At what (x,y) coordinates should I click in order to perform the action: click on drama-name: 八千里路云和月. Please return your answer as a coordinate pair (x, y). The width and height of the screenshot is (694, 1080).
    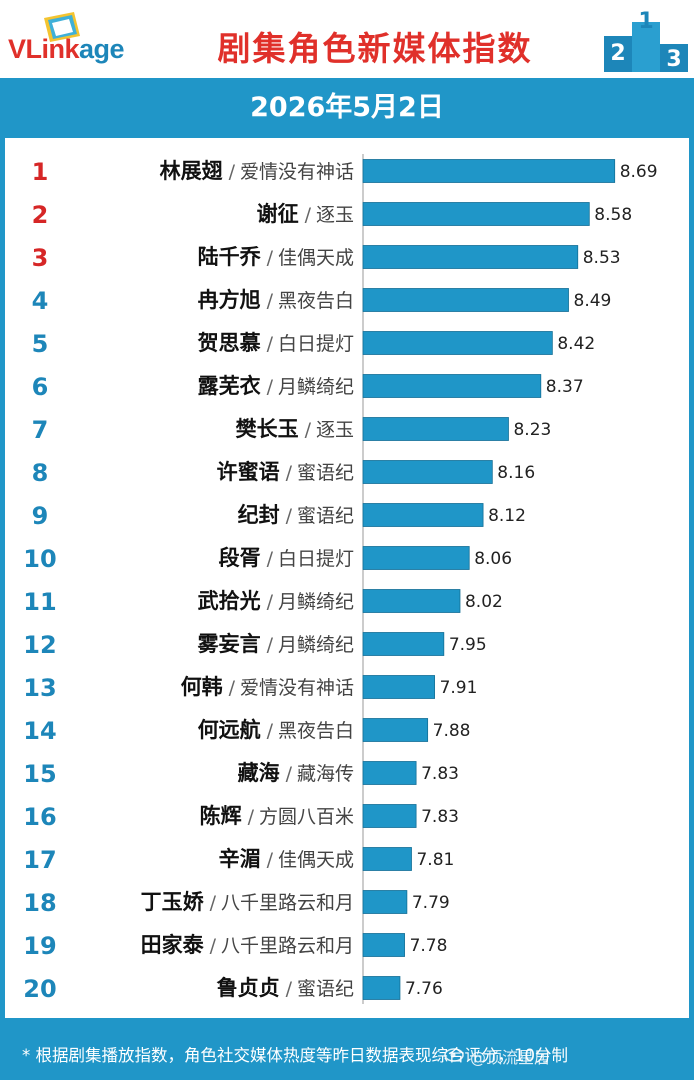
    Looking at the image, I should click on (287, 946).